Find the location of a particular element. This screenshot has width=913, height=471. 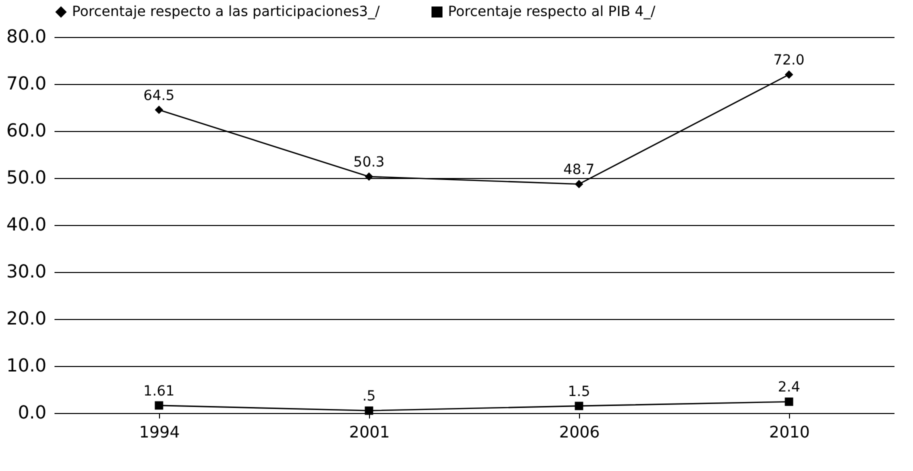

y-tick-label: 10.0 is located at coordinates (26, 366).